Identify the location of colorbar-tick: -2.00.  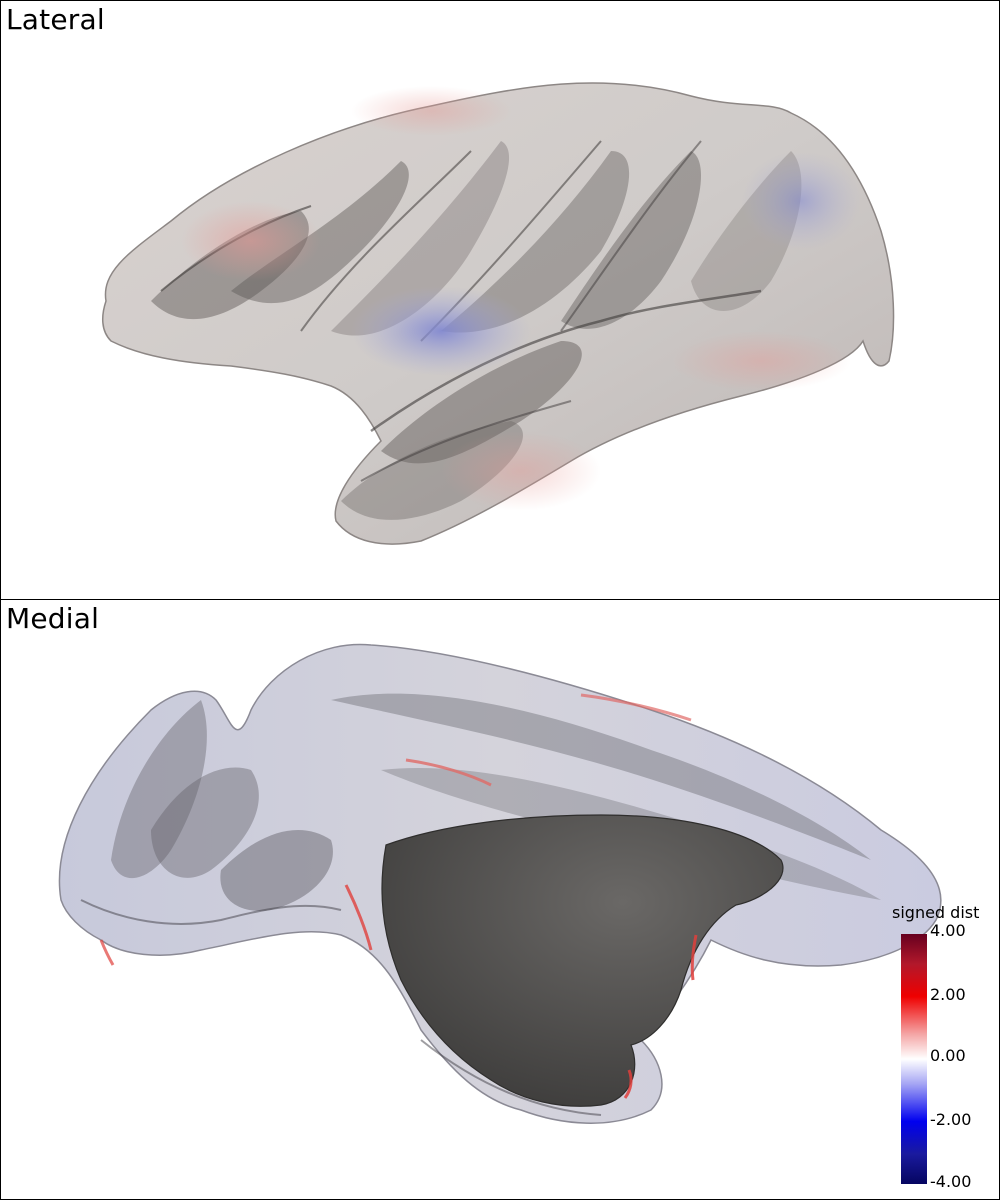
(951, 1119).